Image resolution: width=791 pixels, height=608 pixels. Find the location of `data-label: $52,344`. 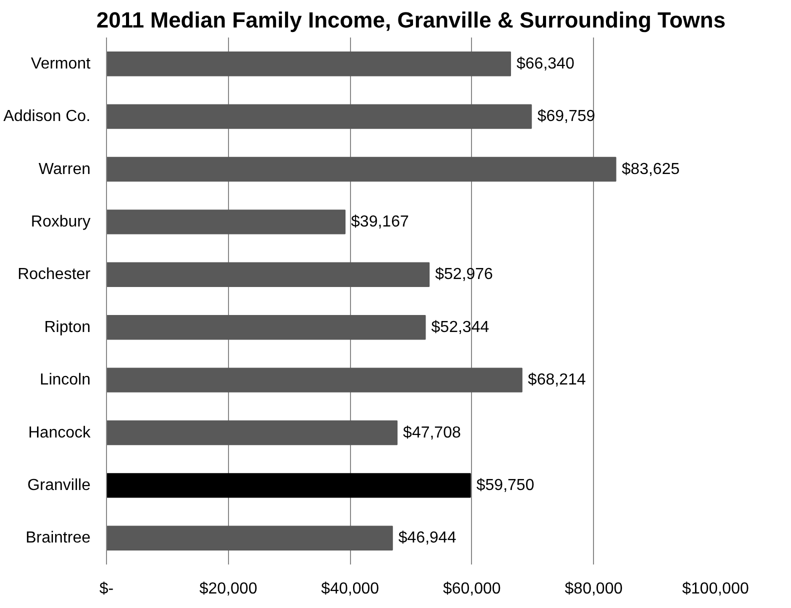

data-label: $52,344 is located at coordinates (460, 327).